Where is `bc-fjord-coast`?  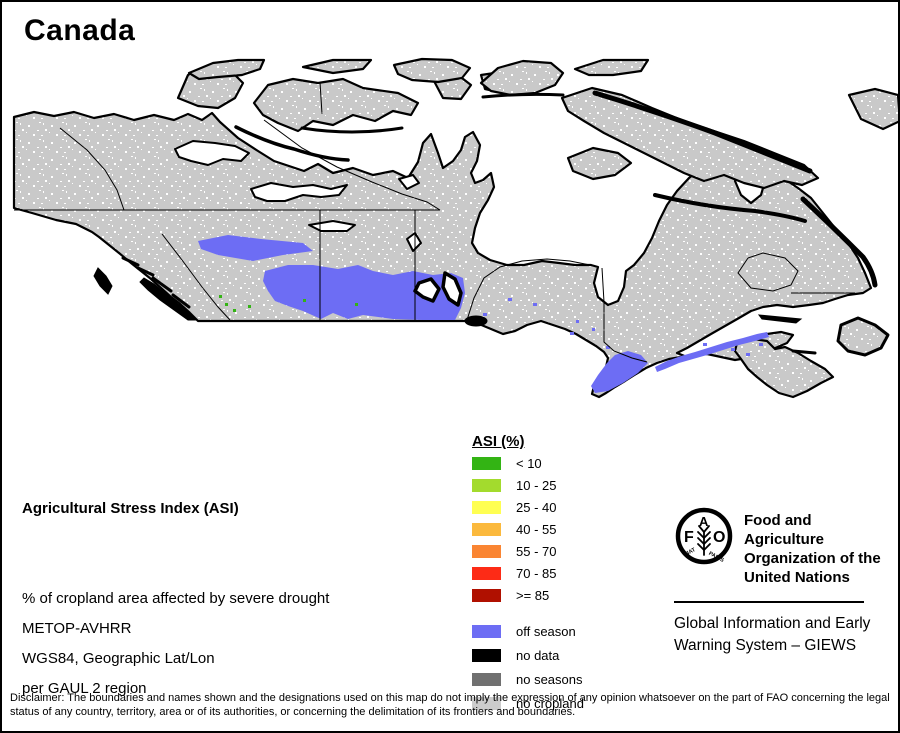
bc-fjord-coast is located at coordinates (156, 282).